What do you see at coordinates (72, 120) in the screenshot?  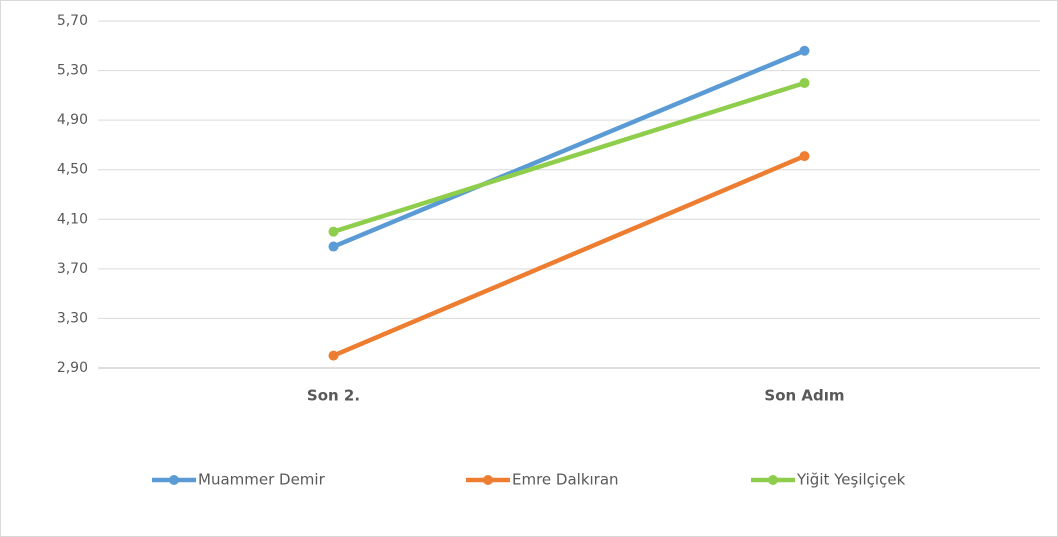 I see `y-tick-label: 4,90` at bounding box center [72, 120].